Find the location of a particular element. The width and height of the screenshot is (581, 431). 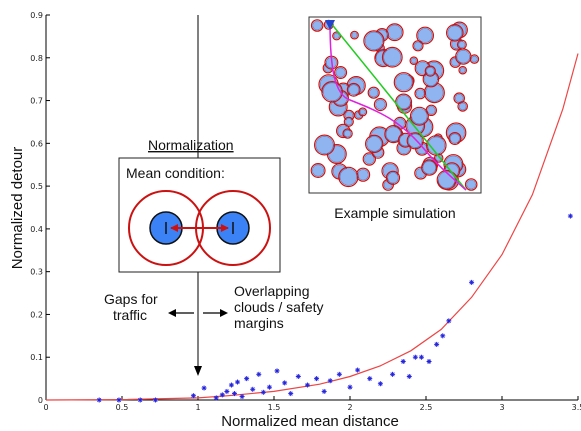

gaps-arrow-head is located at coordinates (172, 313).